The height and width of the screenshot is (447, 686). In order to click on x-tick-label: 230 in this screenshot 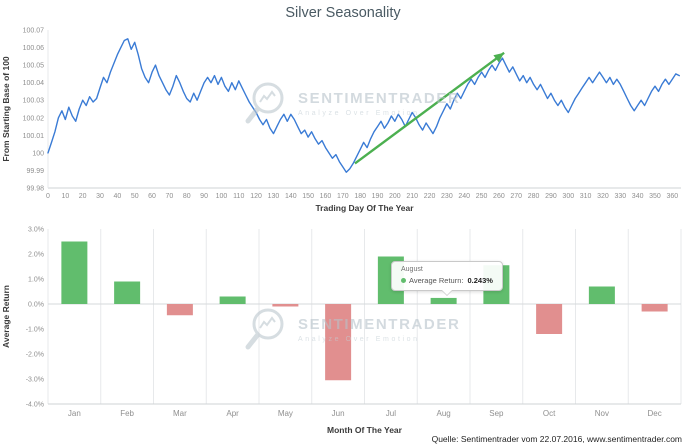, I will do `click(447, 196)`.